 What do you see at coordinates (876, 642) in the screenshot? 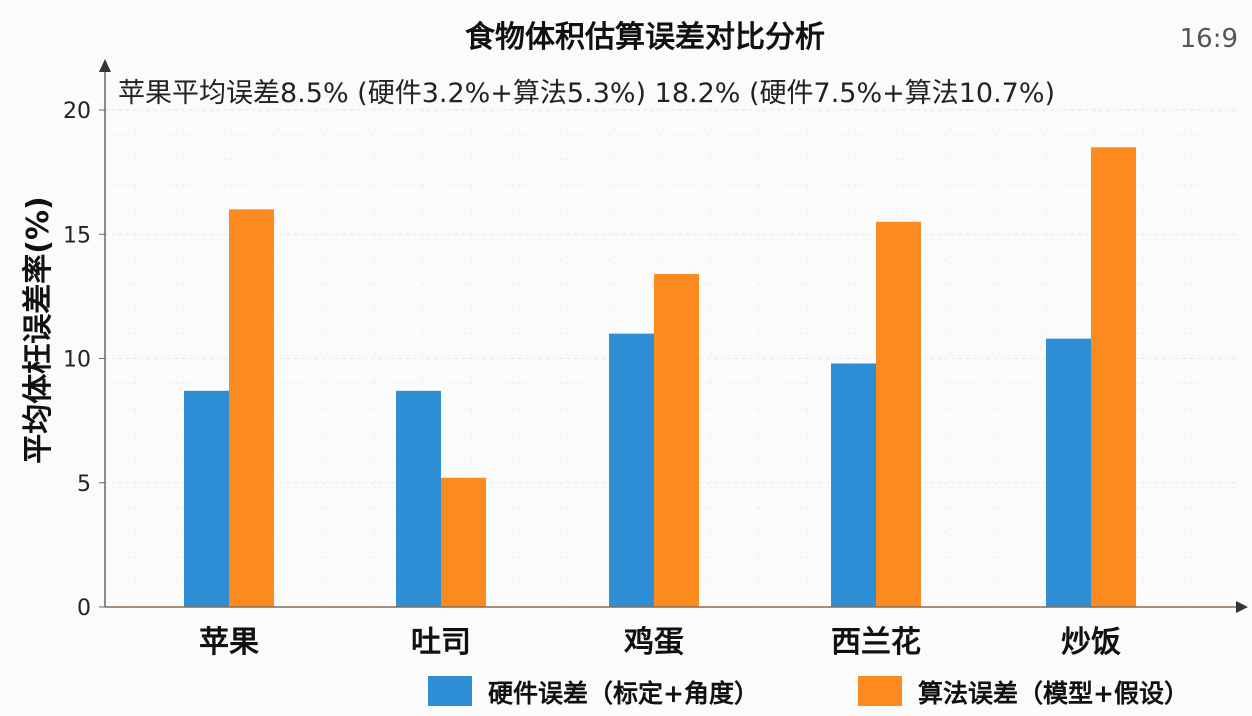
I see `x-tick-label: 西兰花` at bounding box center [876, 642].